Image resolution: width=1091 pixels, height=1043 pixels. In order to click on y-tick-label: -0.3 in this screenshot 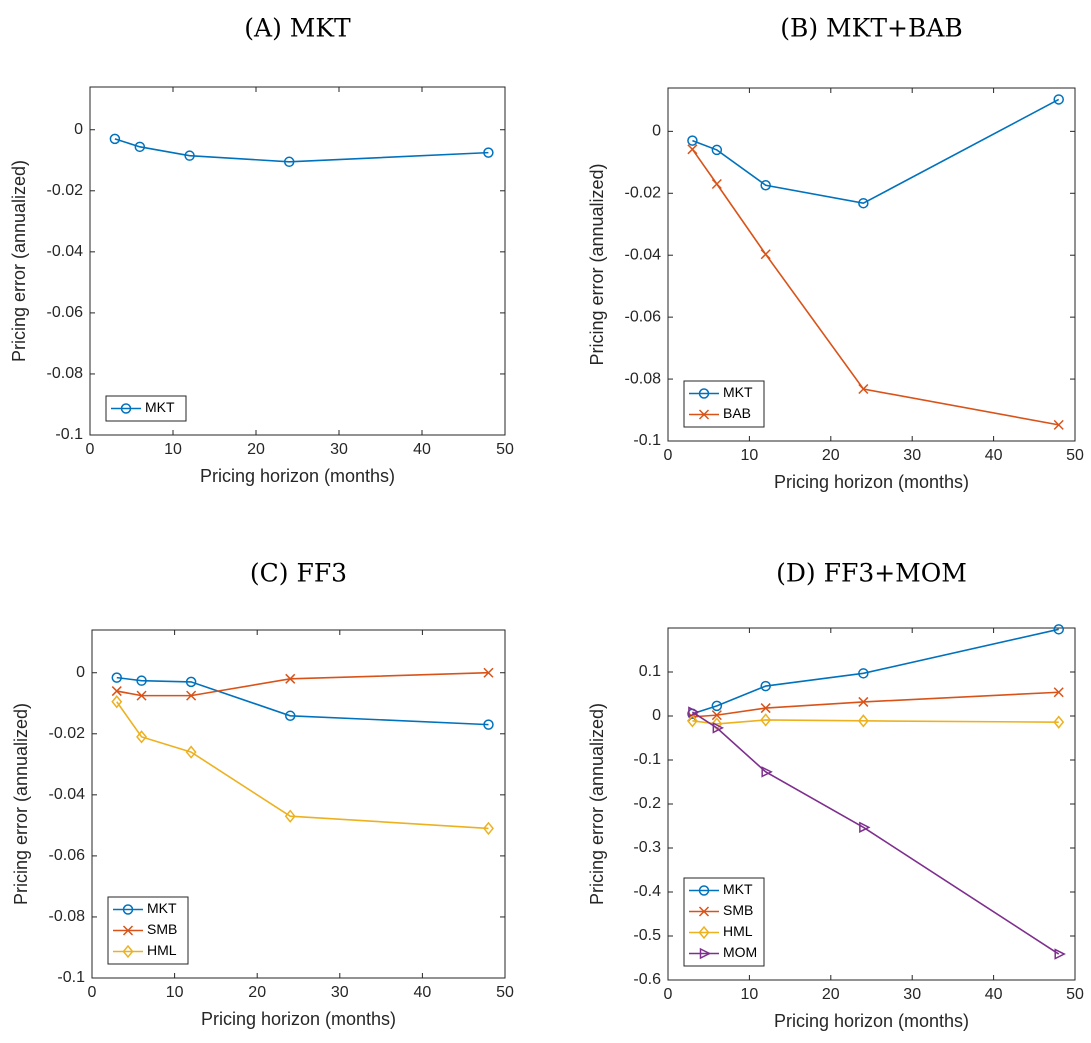, I will do `click(647, 847)`.